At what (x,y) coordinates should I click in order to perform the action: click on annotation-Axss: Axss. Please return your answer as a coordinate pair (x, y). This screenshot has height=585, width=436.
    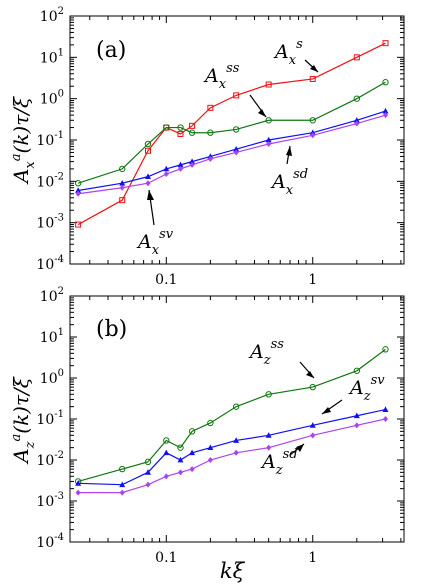
    Looking at the image, I should click on (221, 76).